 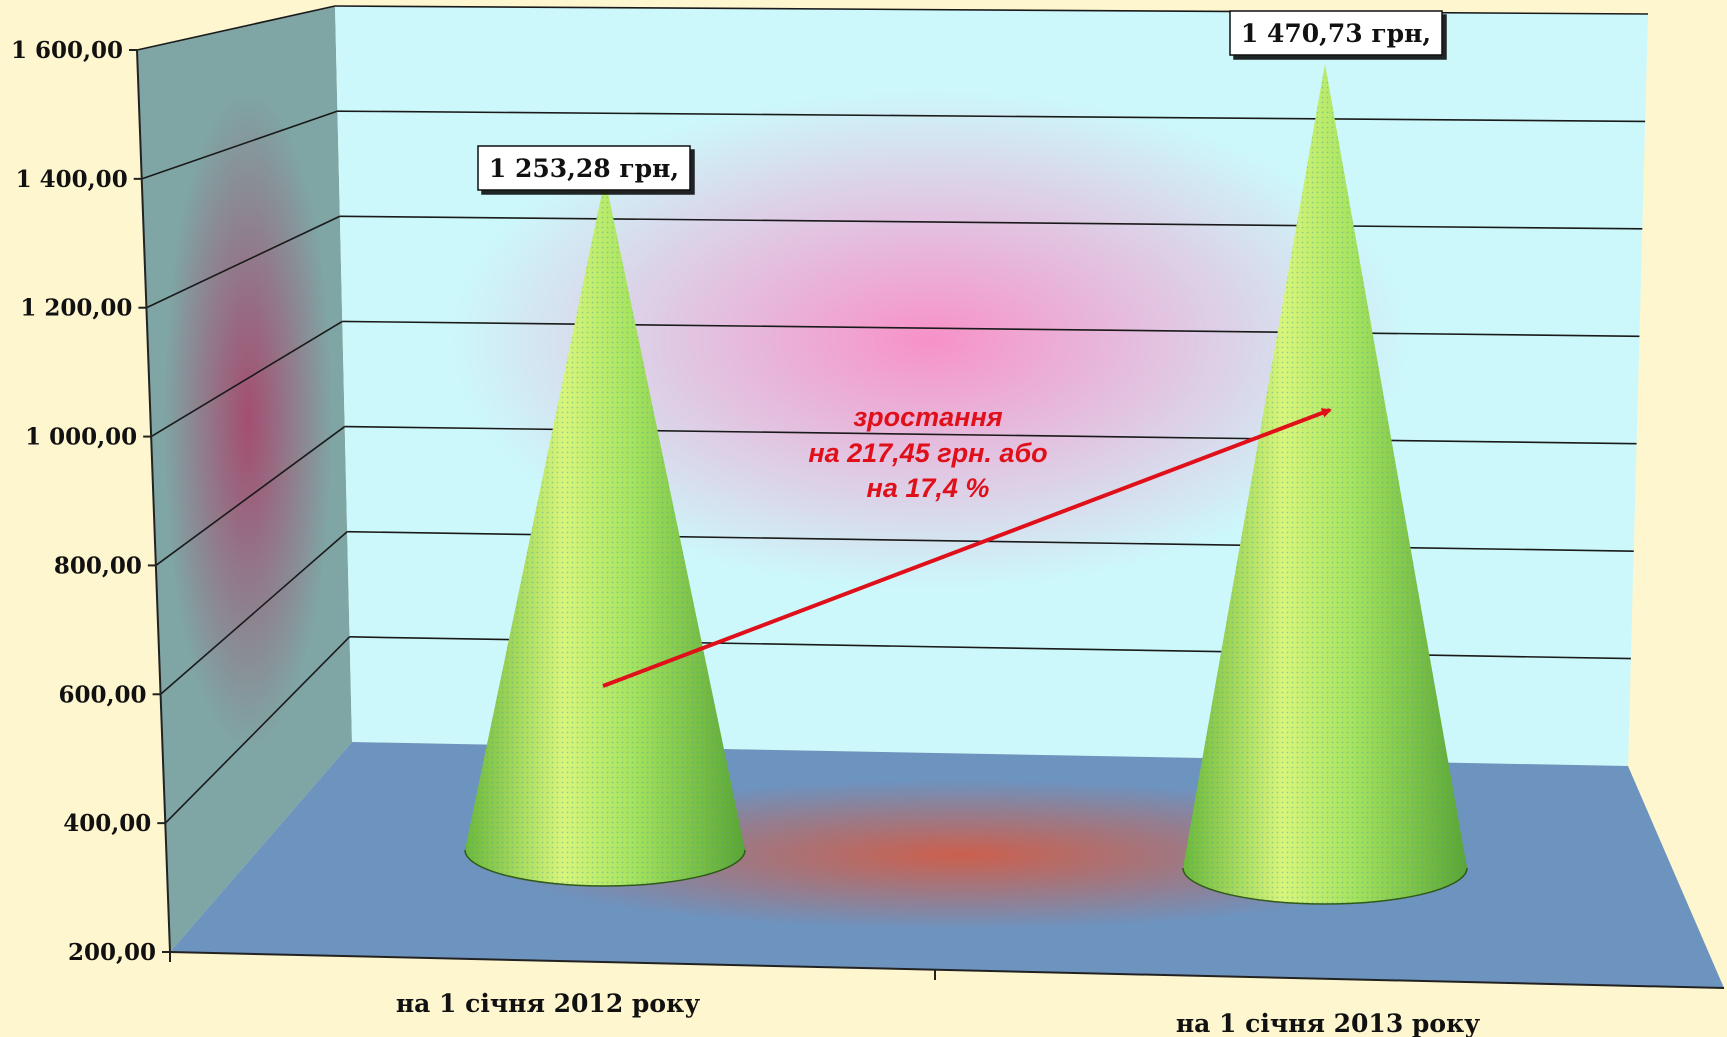 I want to click on y-axis-line, so click(x=153, y=501).